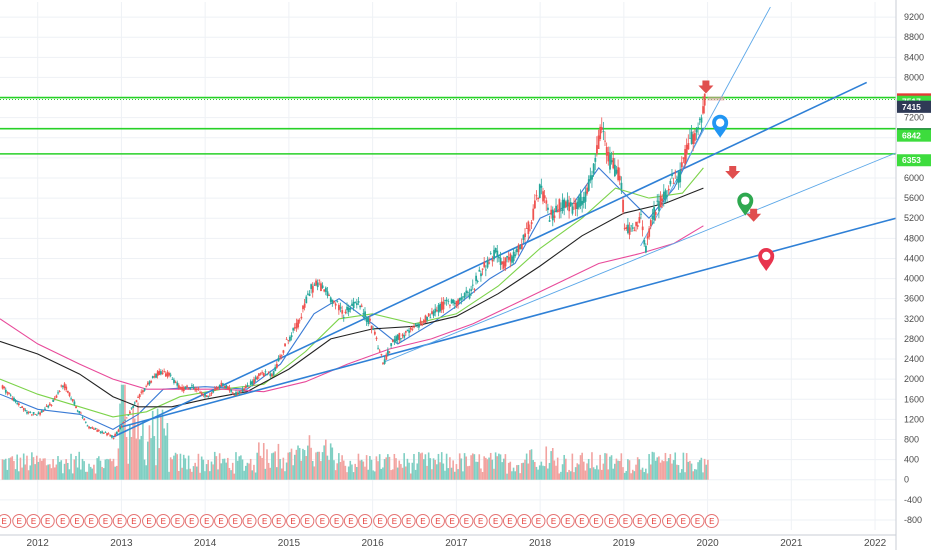 This screenshot has height=550, width=932. I want to click on x-tick-label: 2012, so click(38, 543).